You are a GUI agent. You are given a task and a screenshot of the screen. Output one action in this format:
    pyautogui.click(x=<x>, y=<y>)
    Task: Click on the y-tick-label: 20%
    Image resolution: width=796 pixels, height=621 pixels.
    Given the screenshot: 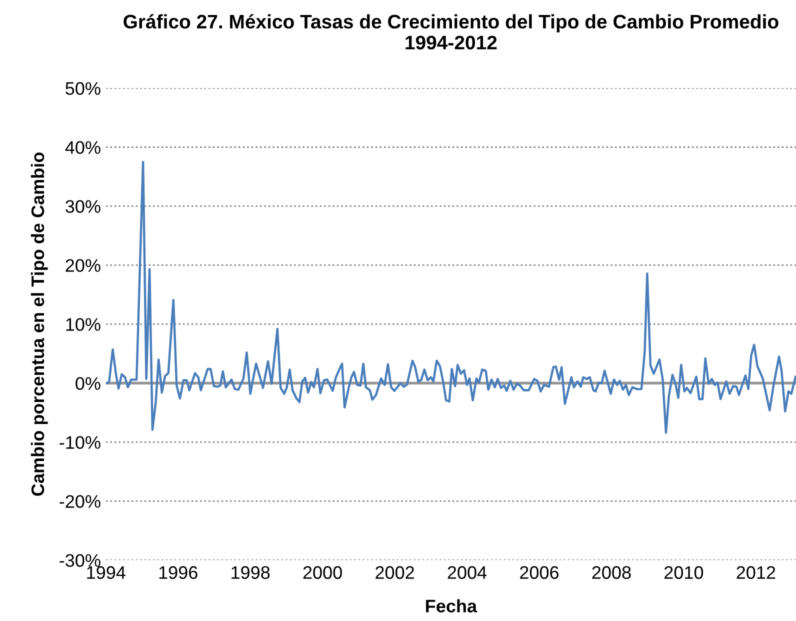 What is the action you would take?
    pyautogui.click(x=83, y=265)
    